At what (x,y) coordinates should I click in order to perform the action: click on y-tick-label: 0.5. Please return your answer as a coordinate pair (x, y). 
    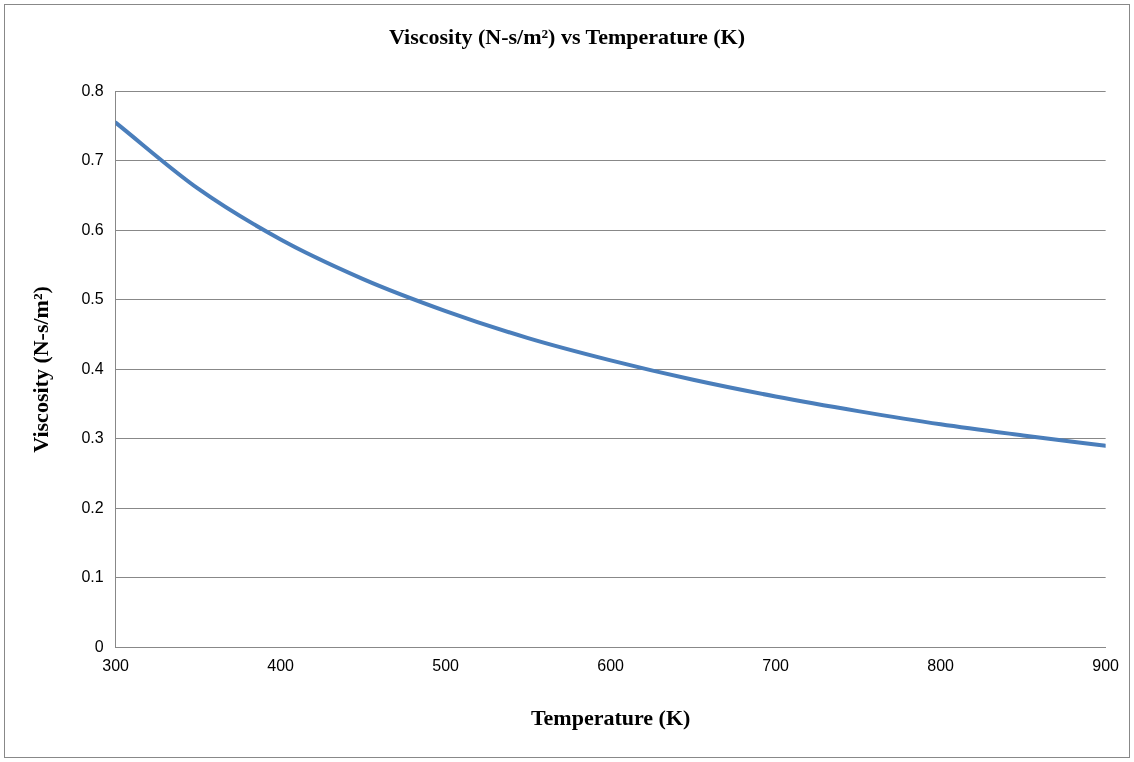
    Looking at the image, I should click on (92, 299).